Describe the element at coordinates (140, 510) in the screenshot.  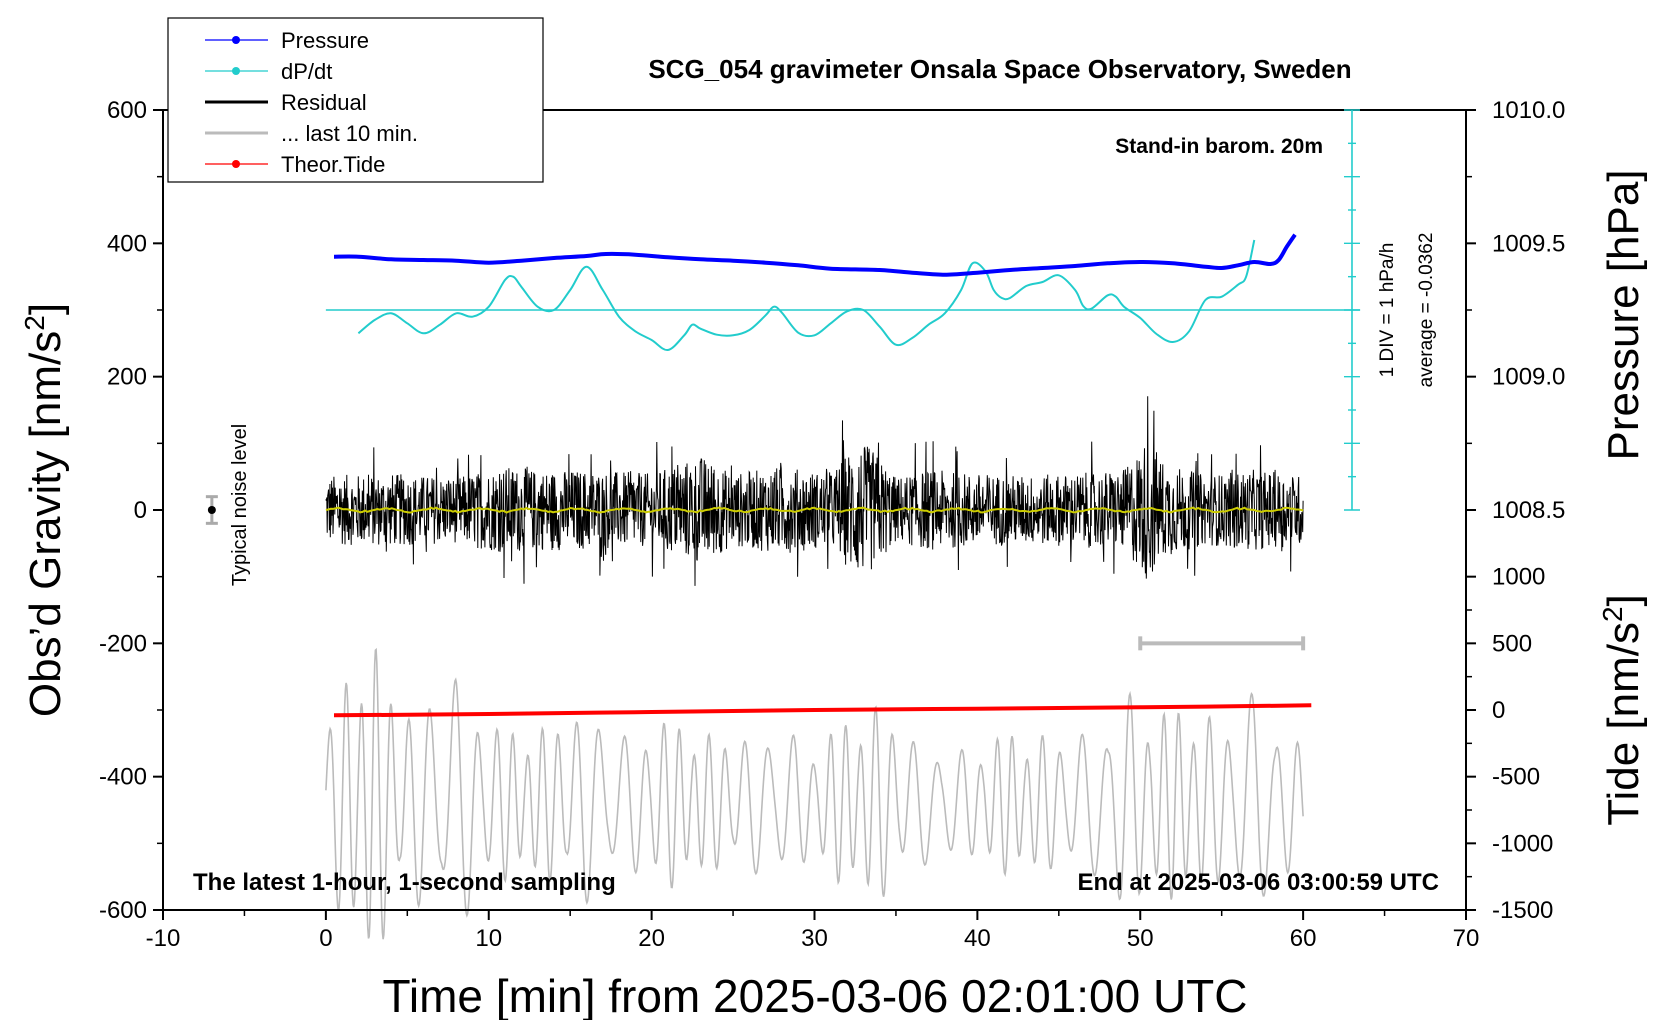
I see `y-tick-label: 0` at that location.